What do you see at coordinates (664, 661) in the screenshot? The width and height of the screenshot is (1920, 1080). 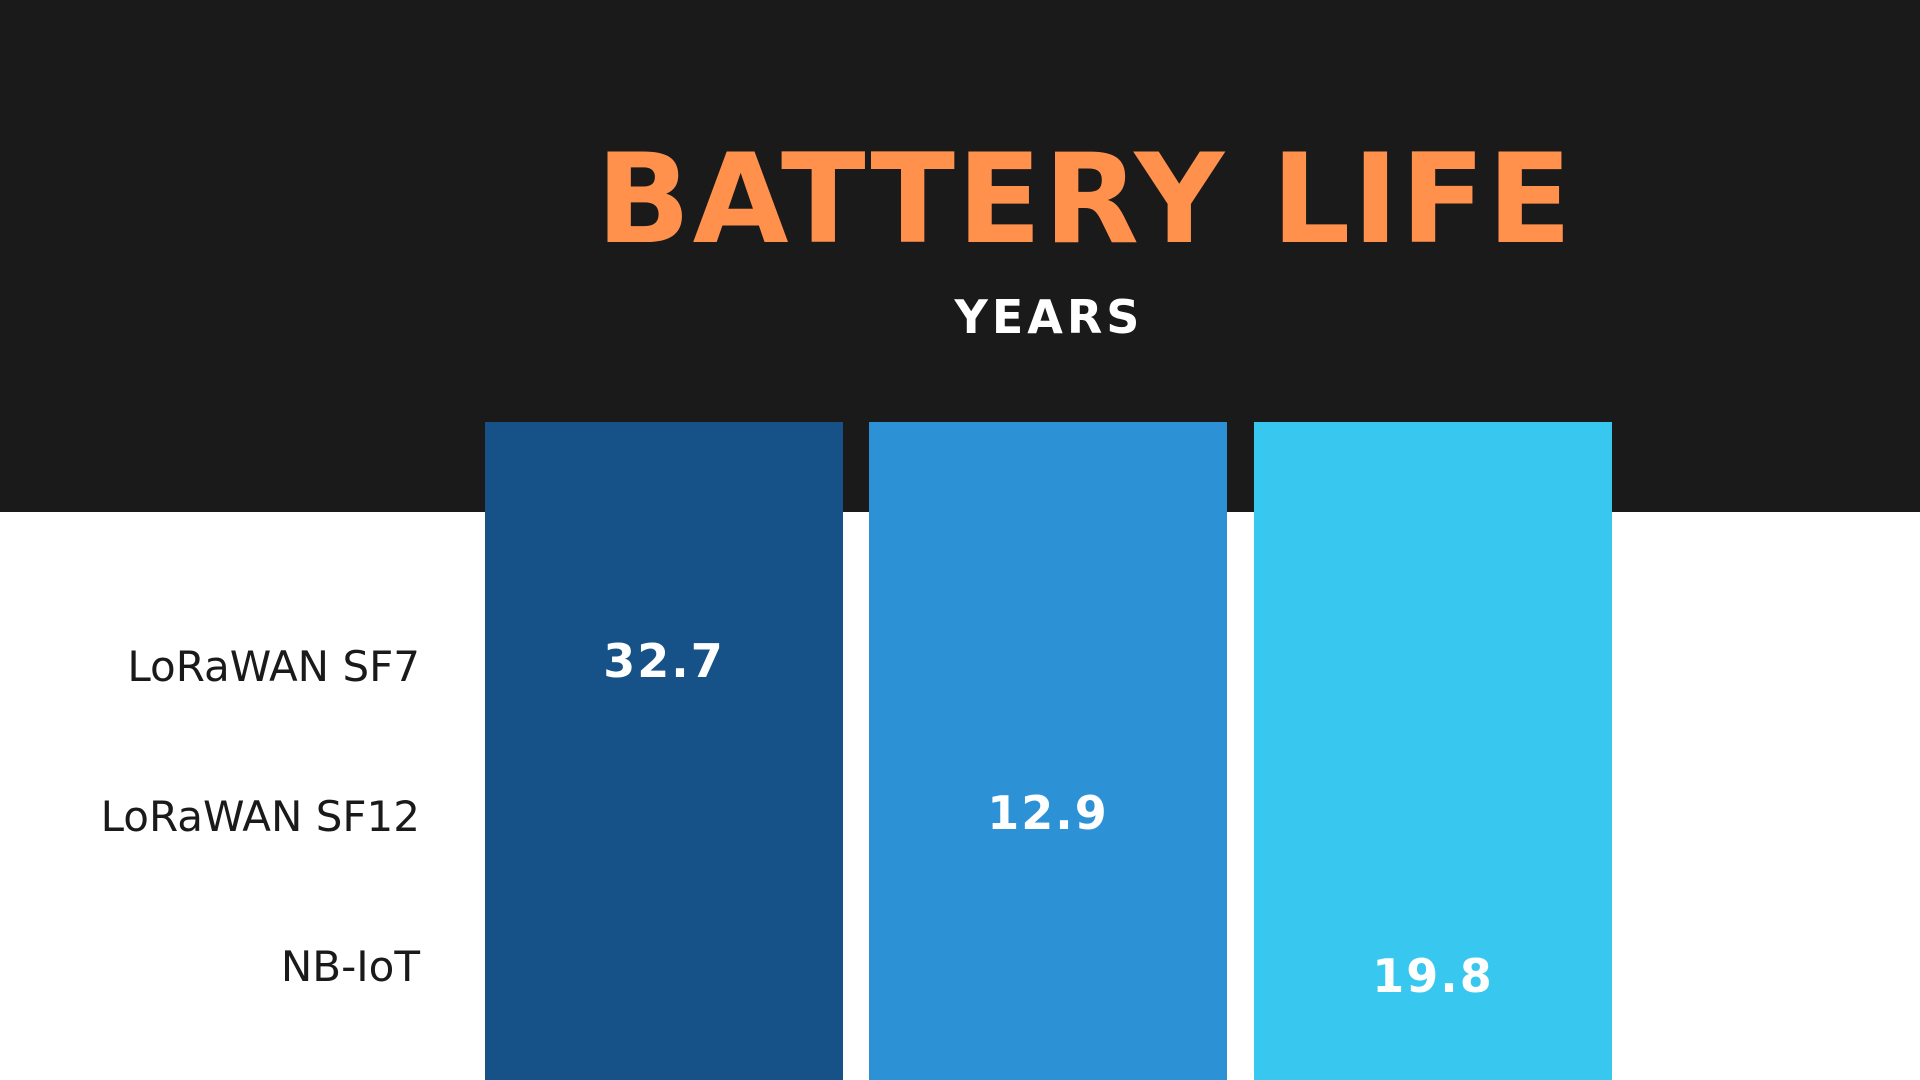 I see `value-label: 32.7` at bounding box center [664, 661].